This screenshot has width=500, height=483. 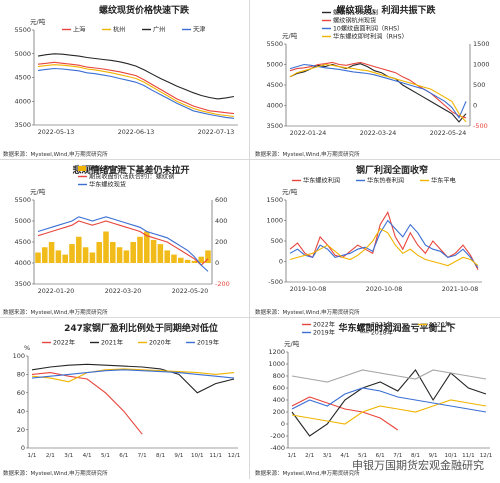 I want to click on chart-title: 螺纹现货价格快速下跌, so click(x=144, y=10).